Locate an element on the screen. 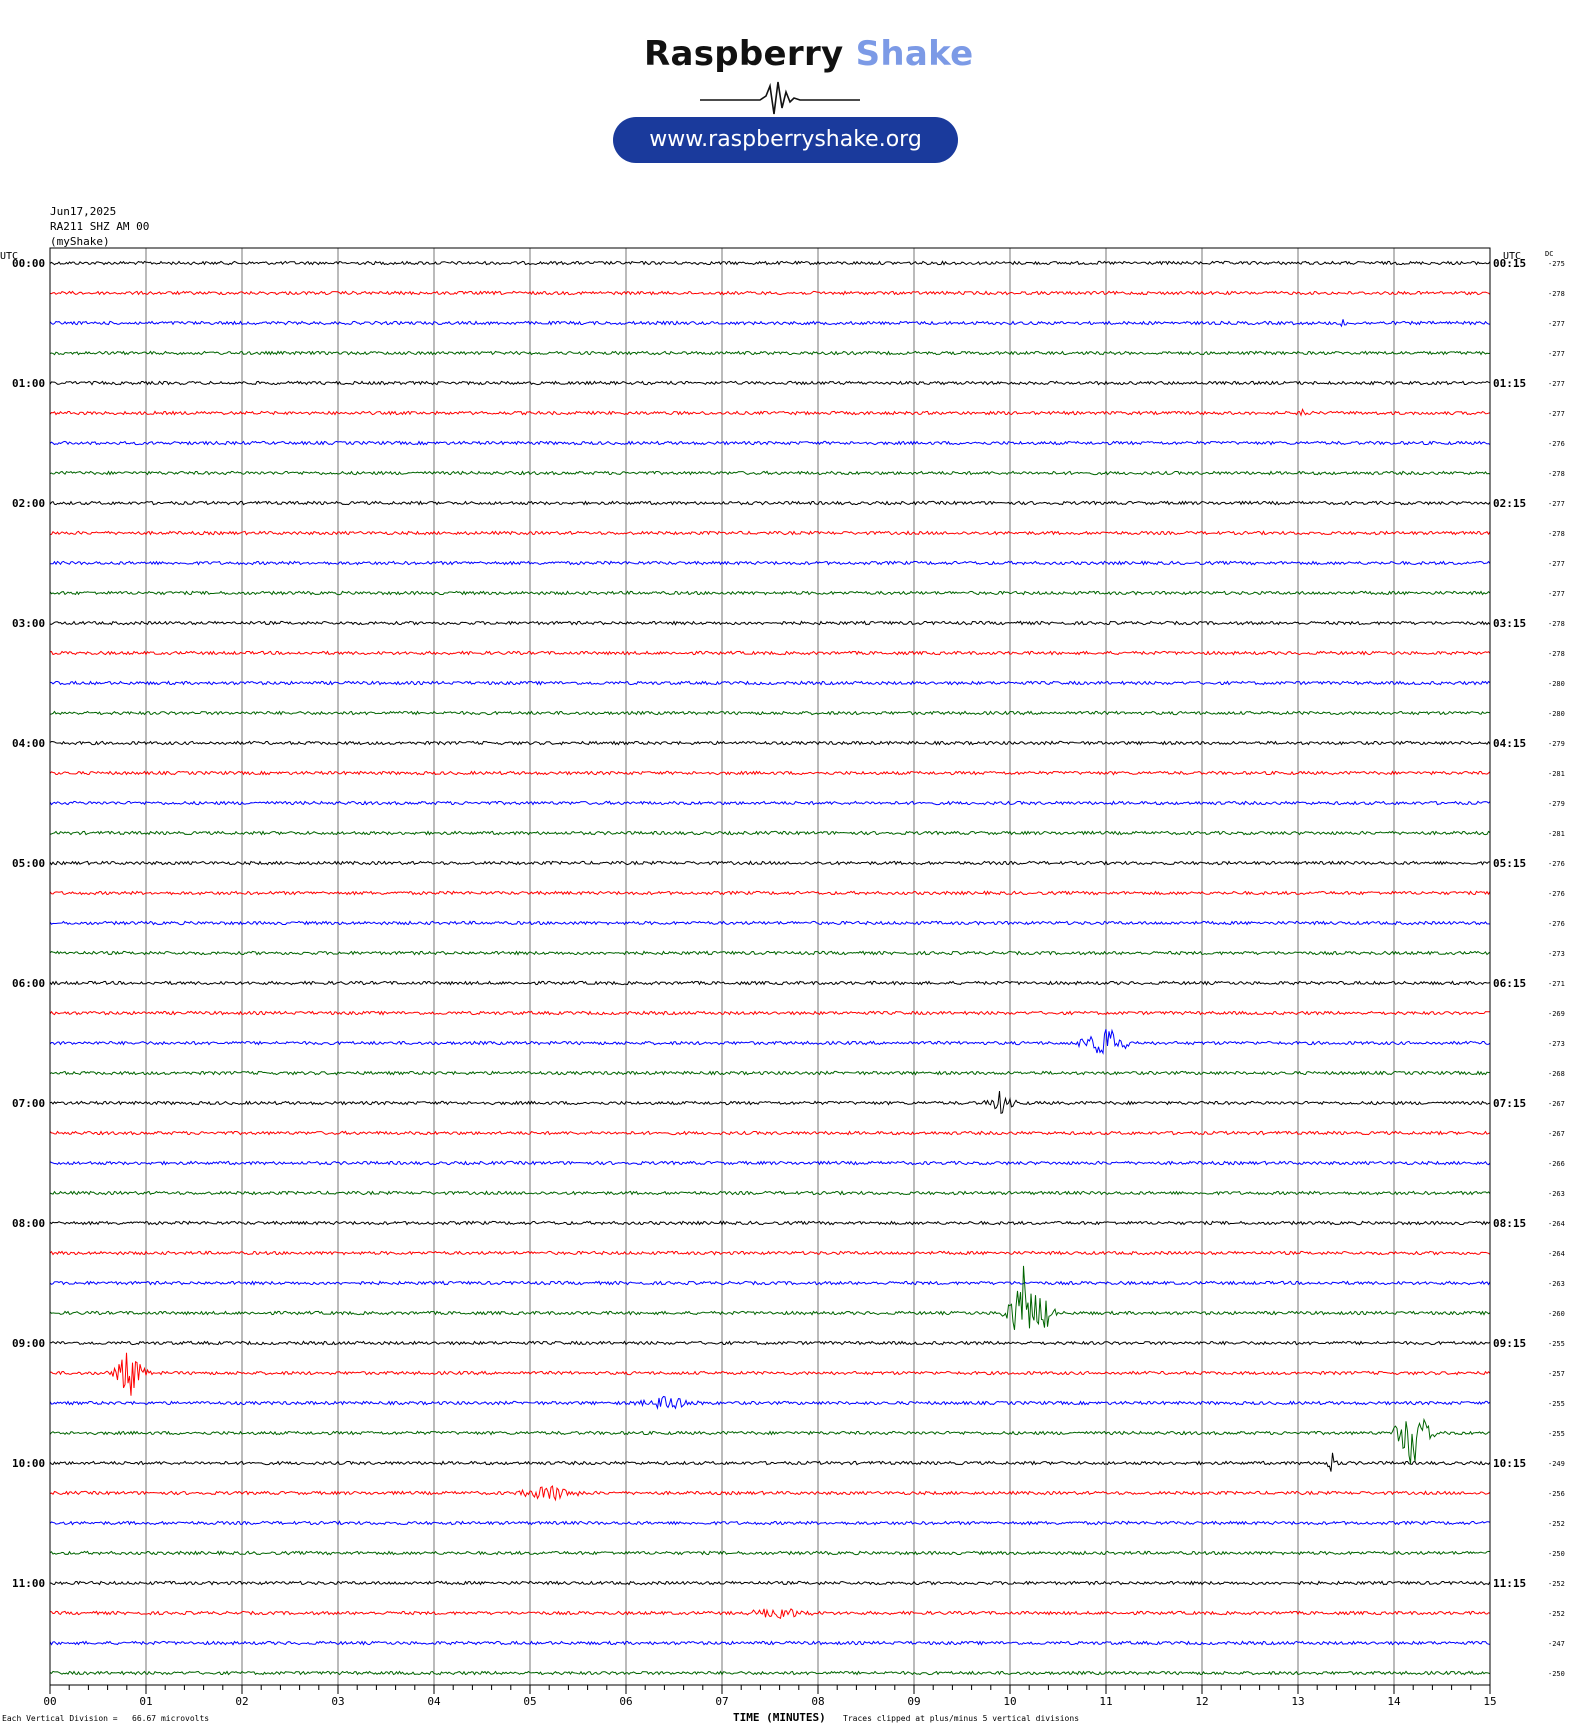 The image size is (1570, 1732). left-hour-label: 00:00 is located at coordinates (28, 263).